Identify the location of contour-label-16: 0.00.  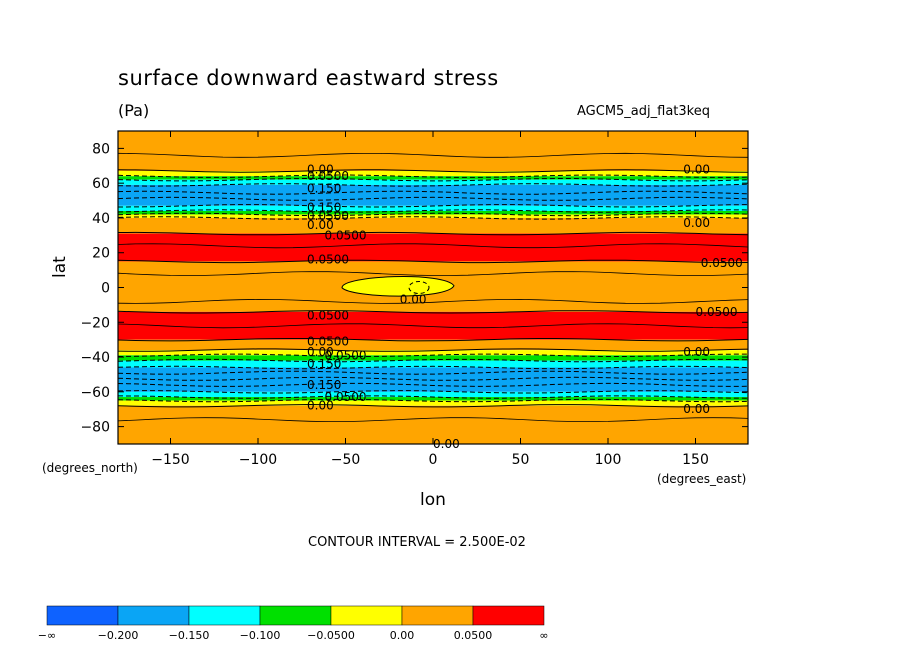
(320, 406).